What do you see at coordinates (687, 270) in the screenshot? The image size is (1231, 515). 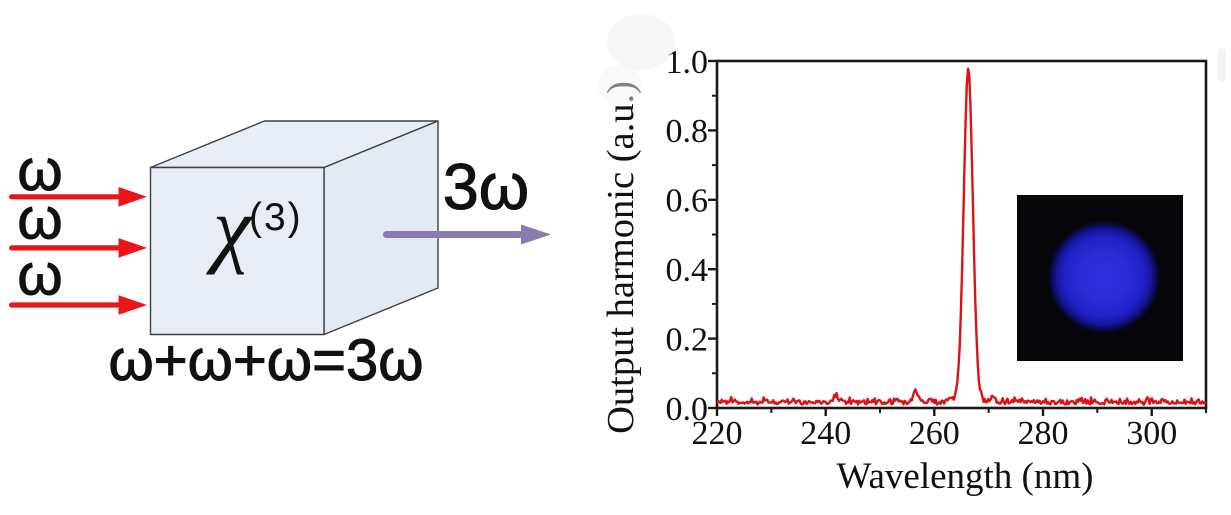 I see `svg-text: 0.4` at bounding box center [687, 270].